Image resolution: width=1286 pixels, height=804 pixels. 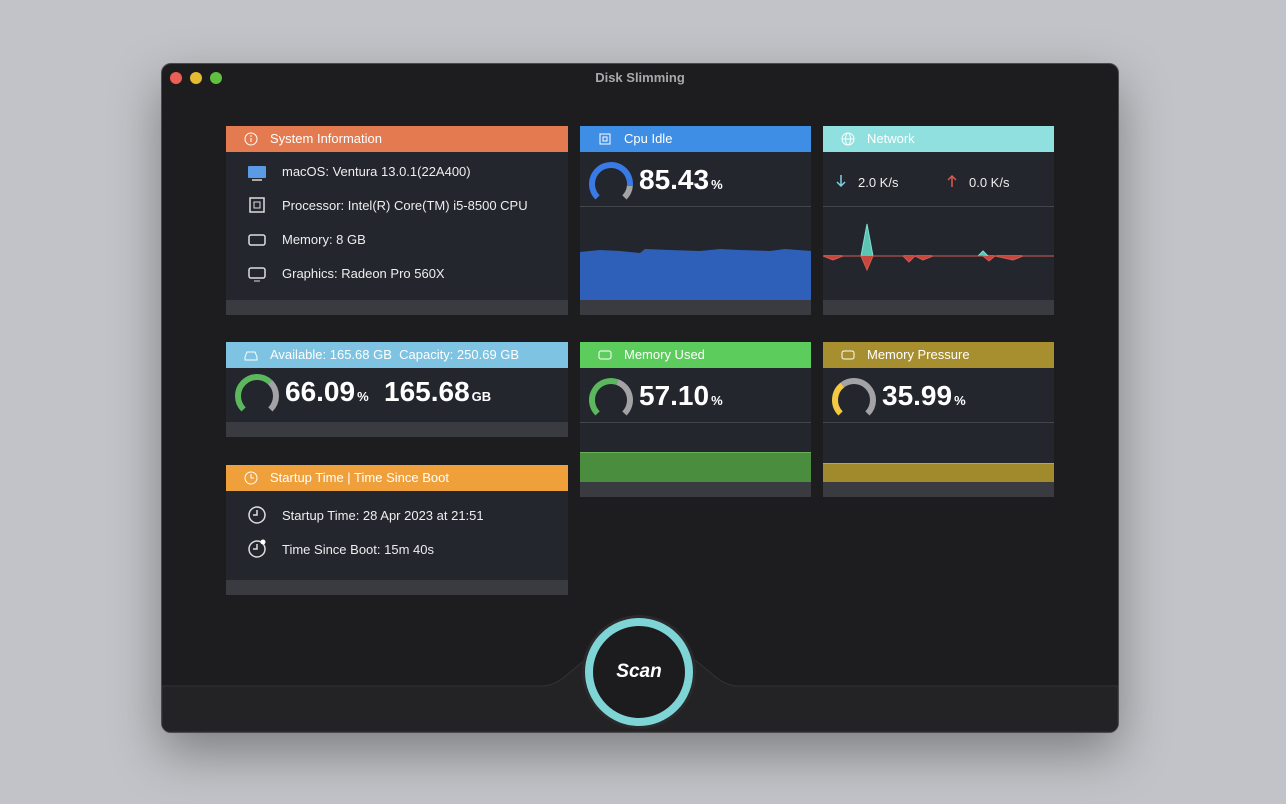 I want to click on panel-header: System Information, so click(x=397, y=139).